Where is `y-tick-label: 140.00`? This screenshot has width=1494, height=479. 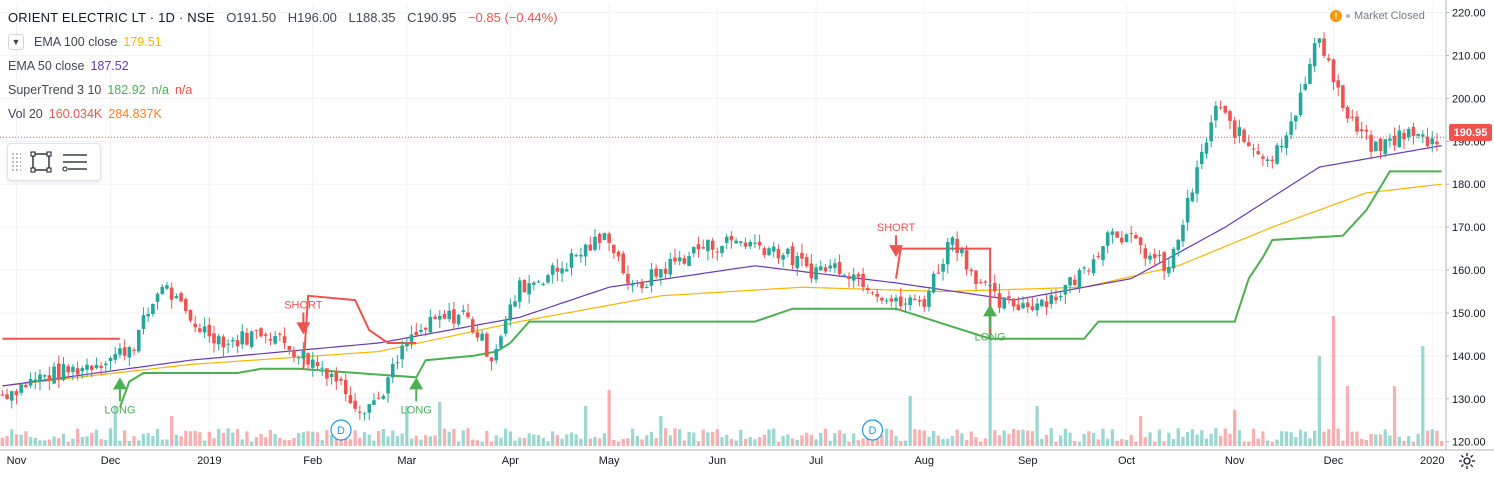 y-tick-label: 140.00 is located at coordinates (1469, 357).